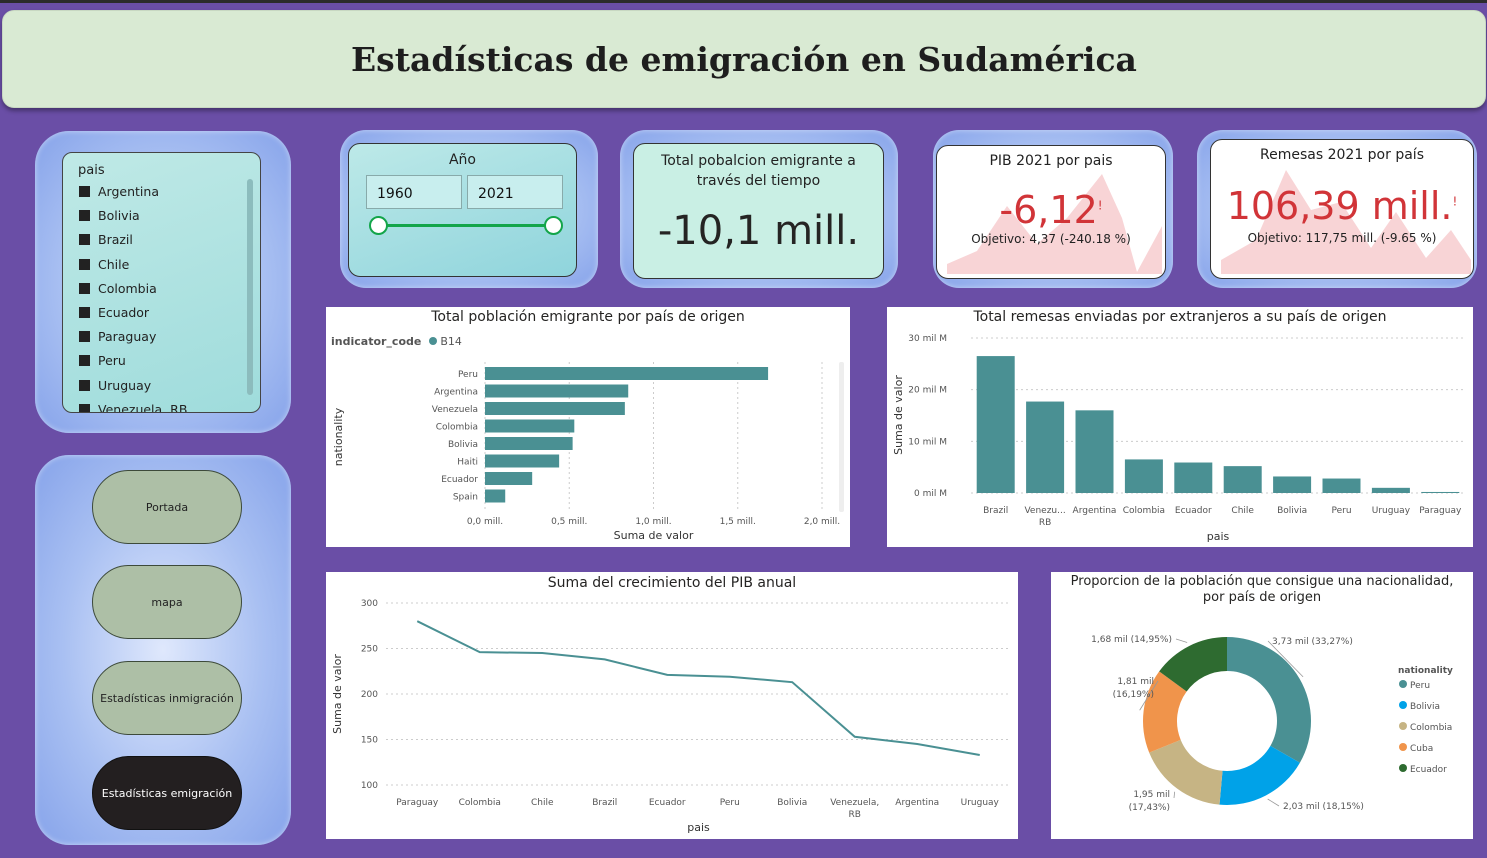  Describe the element at coordinates (451, 341) in the screenshot. I see `chart1-legend-item: B14` at that location.